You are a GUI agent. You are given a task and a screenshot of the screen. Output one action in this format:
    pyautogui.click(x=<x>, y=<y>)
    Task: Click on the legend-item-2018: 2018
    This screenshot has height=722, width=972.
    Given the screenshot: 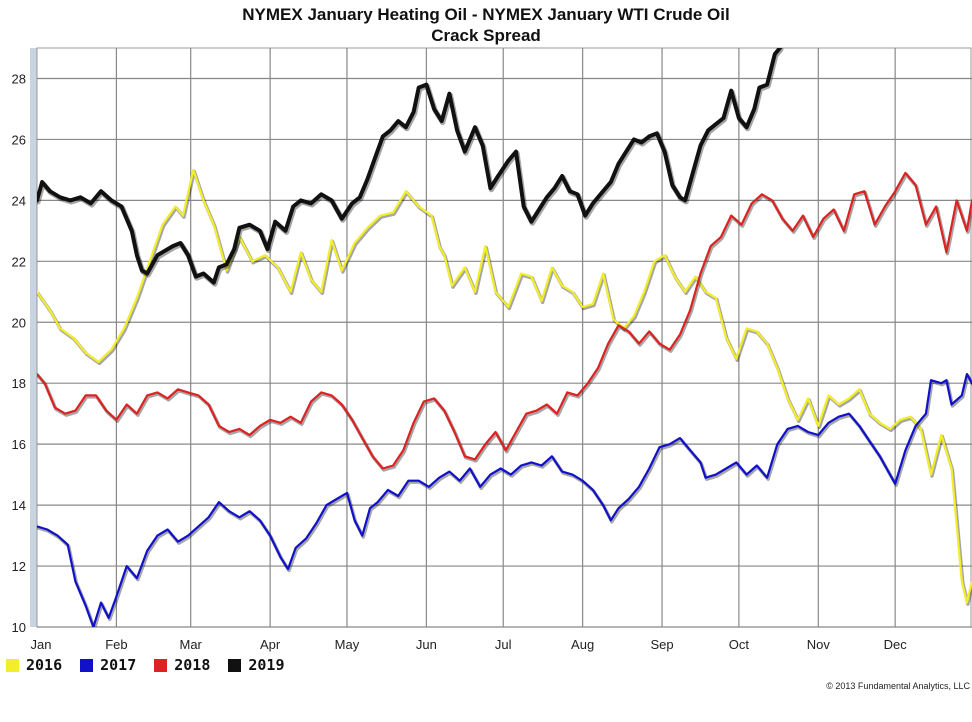 What is the action you would take?
    pyautogui.click(x=182, y=665)
    